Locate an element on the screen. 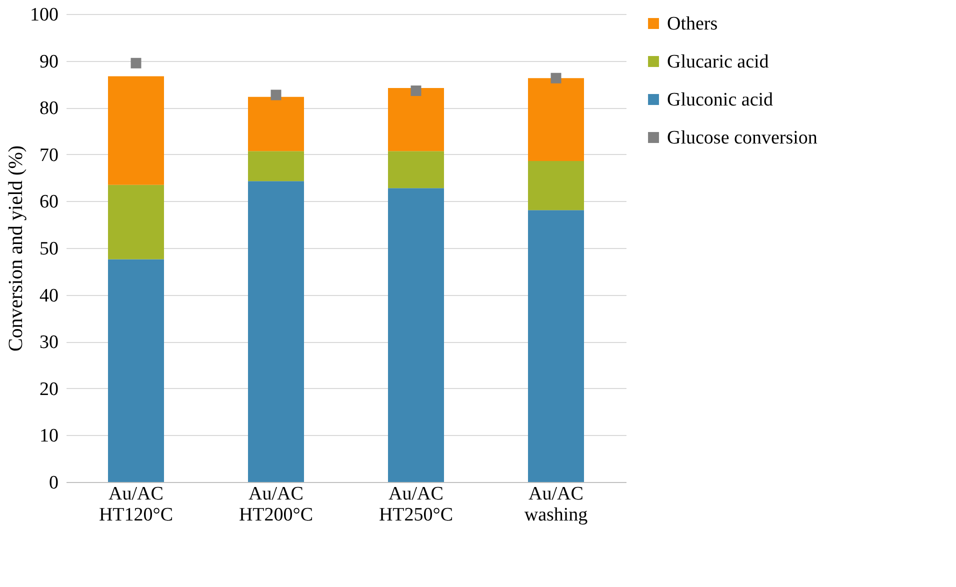 The height and width of the screenshot is (587, 956). x-tick-label: Au/AC HT120°C is located at coordinates (136, 505).